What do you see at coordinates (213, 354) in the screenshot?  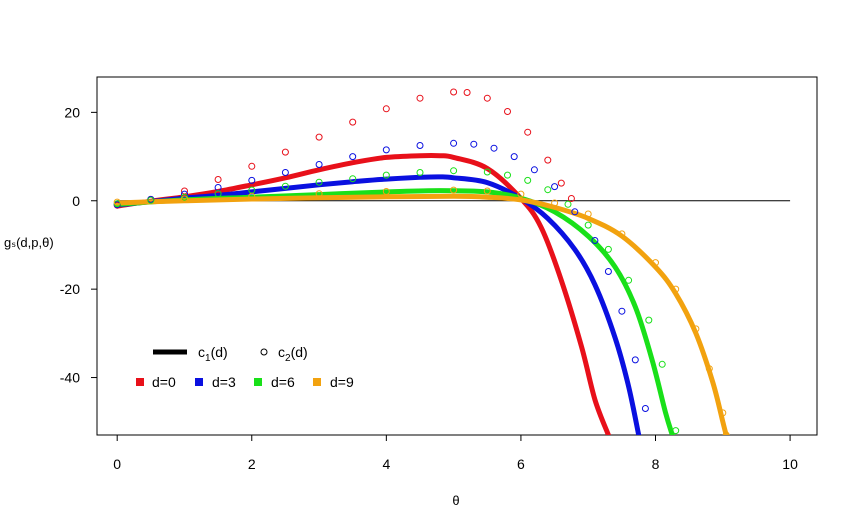 I see `legend-c1-label: c1(d)` at bounding box center [213, 354].